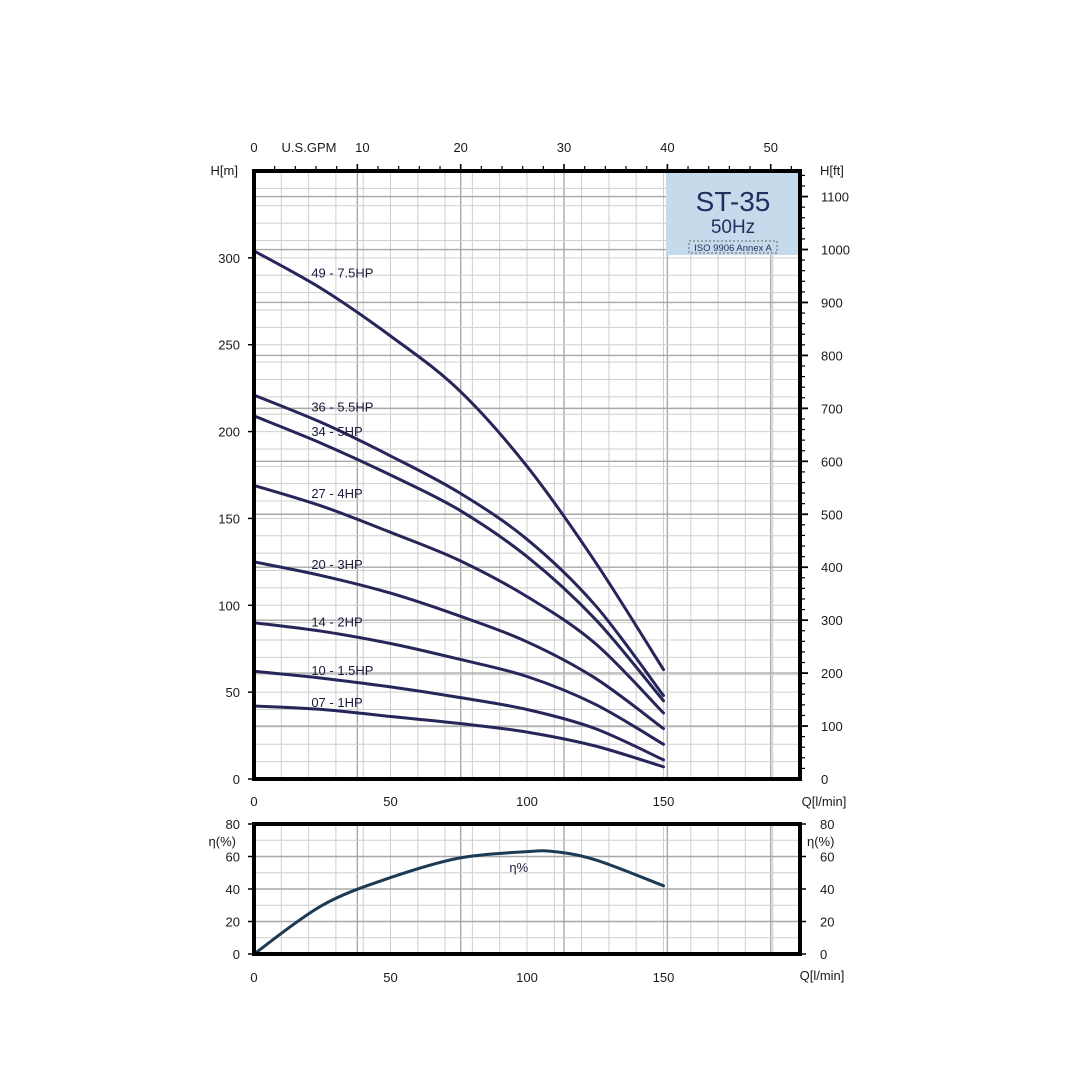 This screenshot has height=1092, width=1092. I want to click on top-tick-label: 30, so click(564, 147).